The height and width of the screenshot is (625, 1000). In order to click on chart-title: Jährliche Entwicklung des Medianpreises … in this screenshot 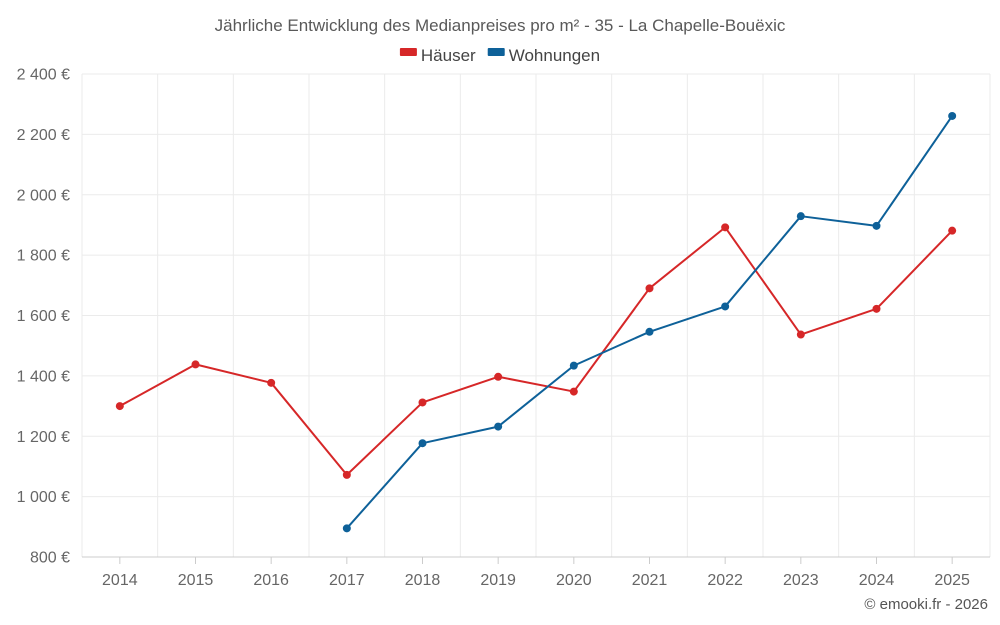, I will do `click(500, 25)`.